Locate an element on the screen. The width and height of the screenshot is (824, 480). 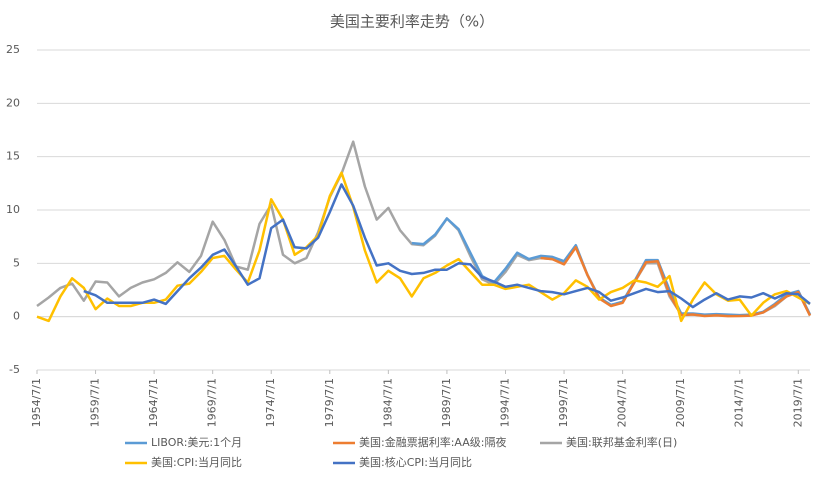
x-tick-label: 1984/7/1 is located at coordinates (387, 402).